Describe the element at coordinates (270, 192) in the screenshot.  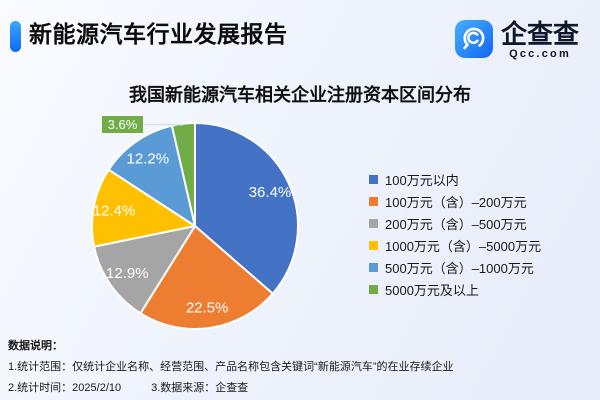
I see `pie-label-0: 36.4%` at that location.